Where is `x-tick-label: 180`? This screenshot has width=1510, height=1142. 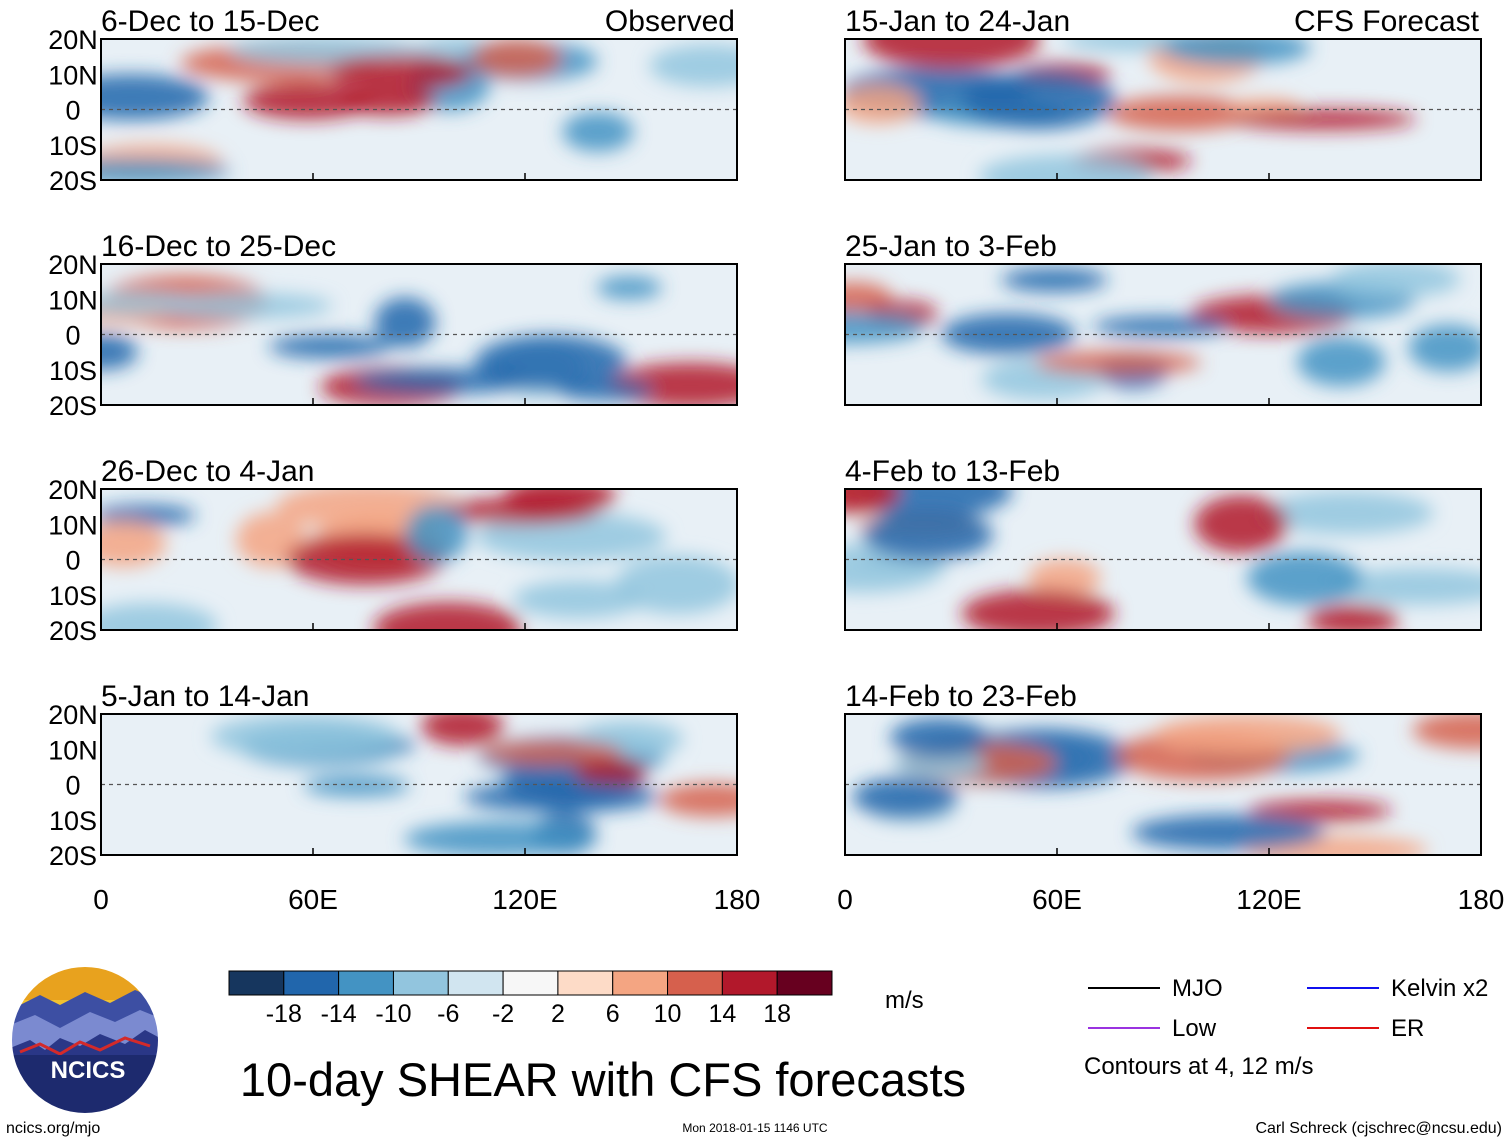
x-tick-label: 180 is located at coordinates (737, 899).